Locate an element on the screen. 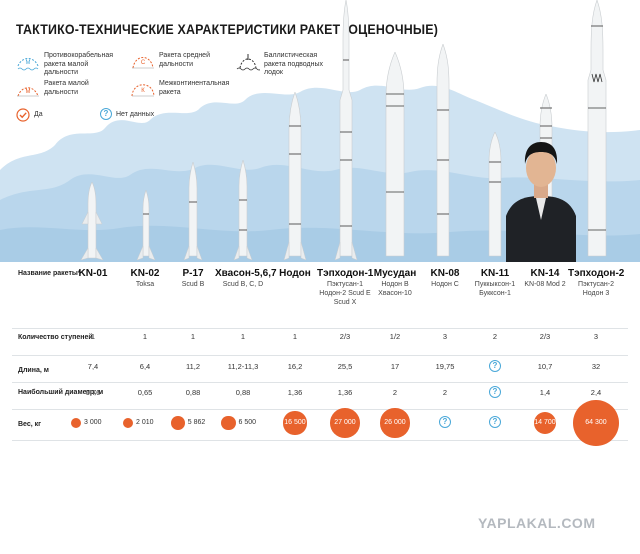  missile-name: Нодон is located at coordinates (295, 273).